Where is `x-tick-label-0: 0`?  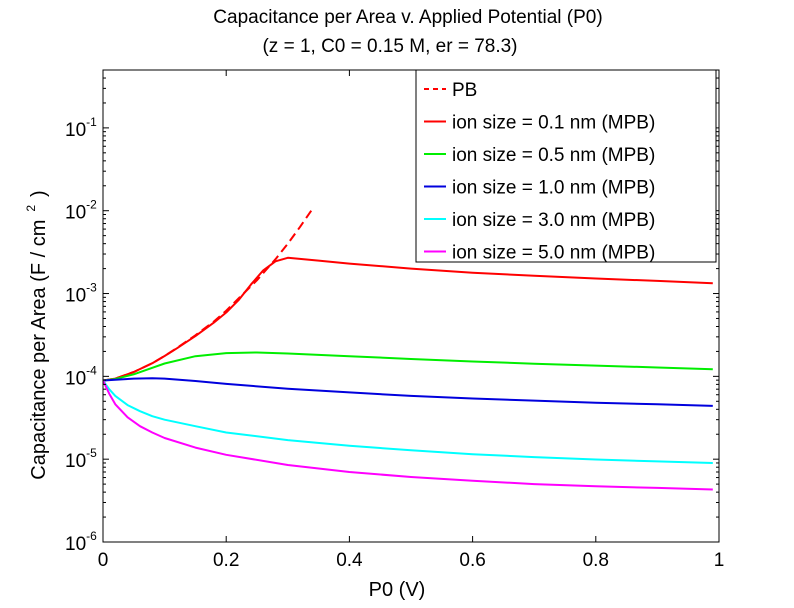 x-tick-label-0: 0 is located at coordinates (103, 560).